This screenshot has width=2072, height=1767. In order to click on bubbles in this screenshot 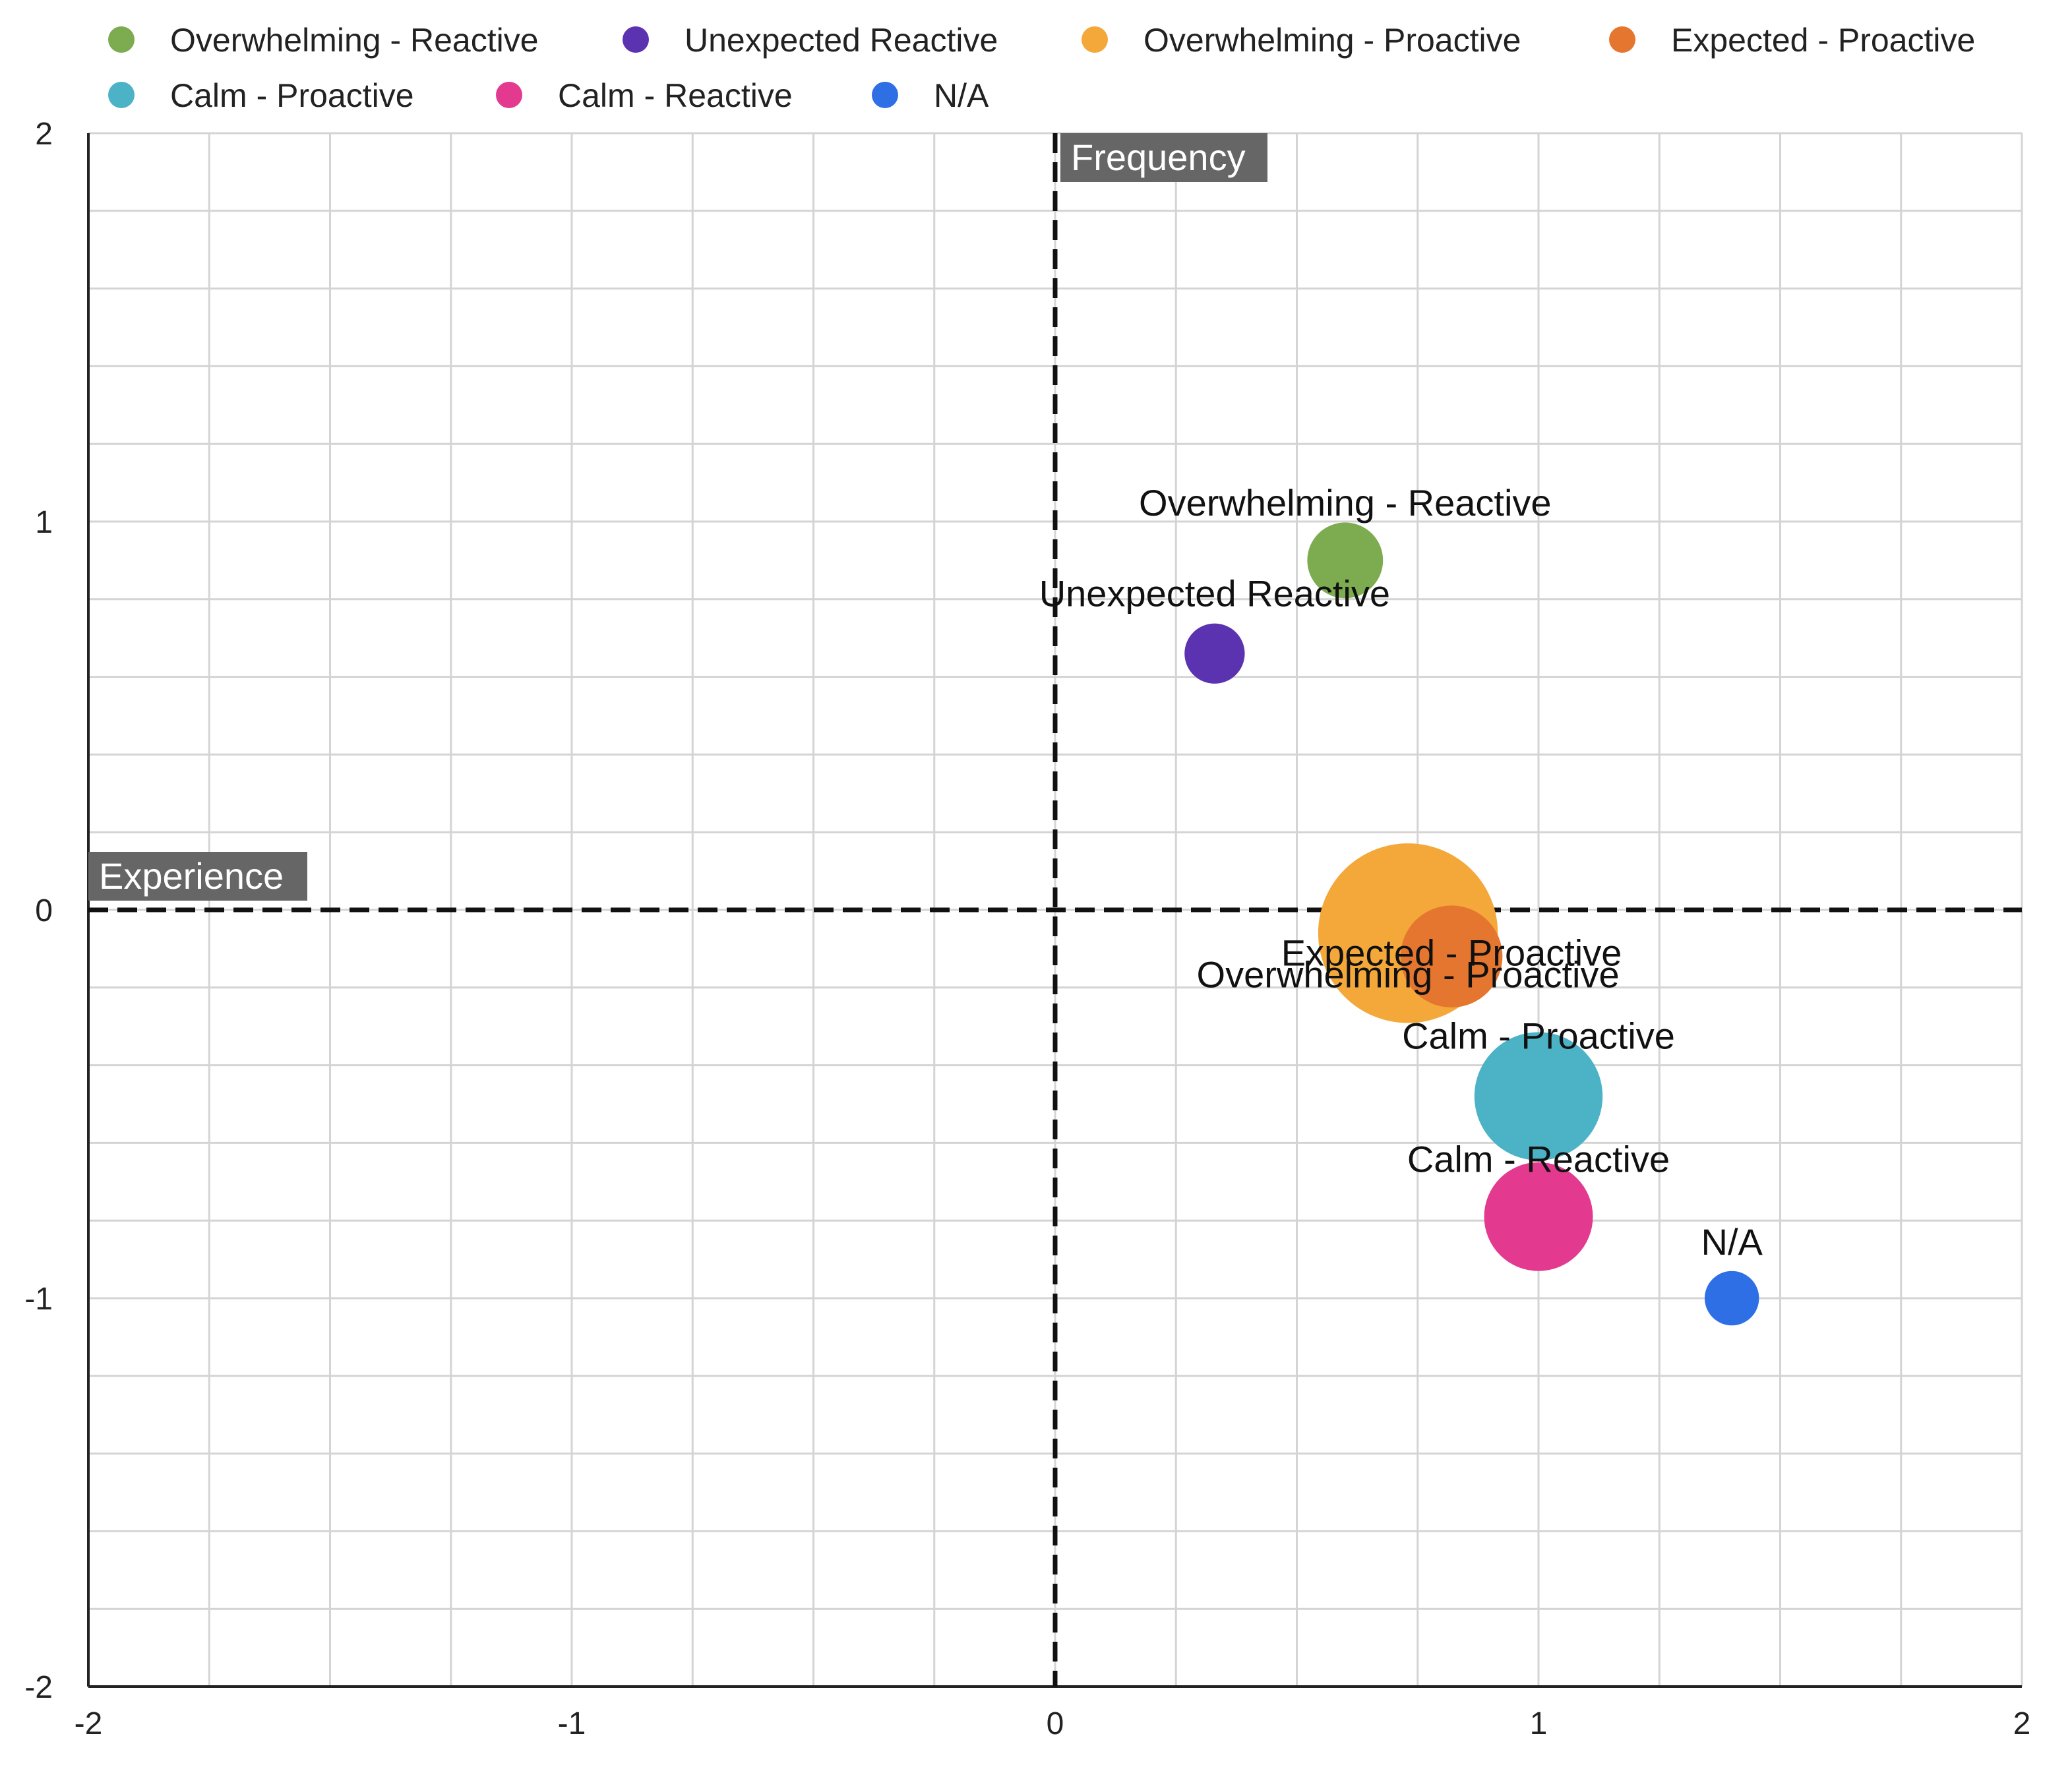, I will do `click(1471, 924)`.